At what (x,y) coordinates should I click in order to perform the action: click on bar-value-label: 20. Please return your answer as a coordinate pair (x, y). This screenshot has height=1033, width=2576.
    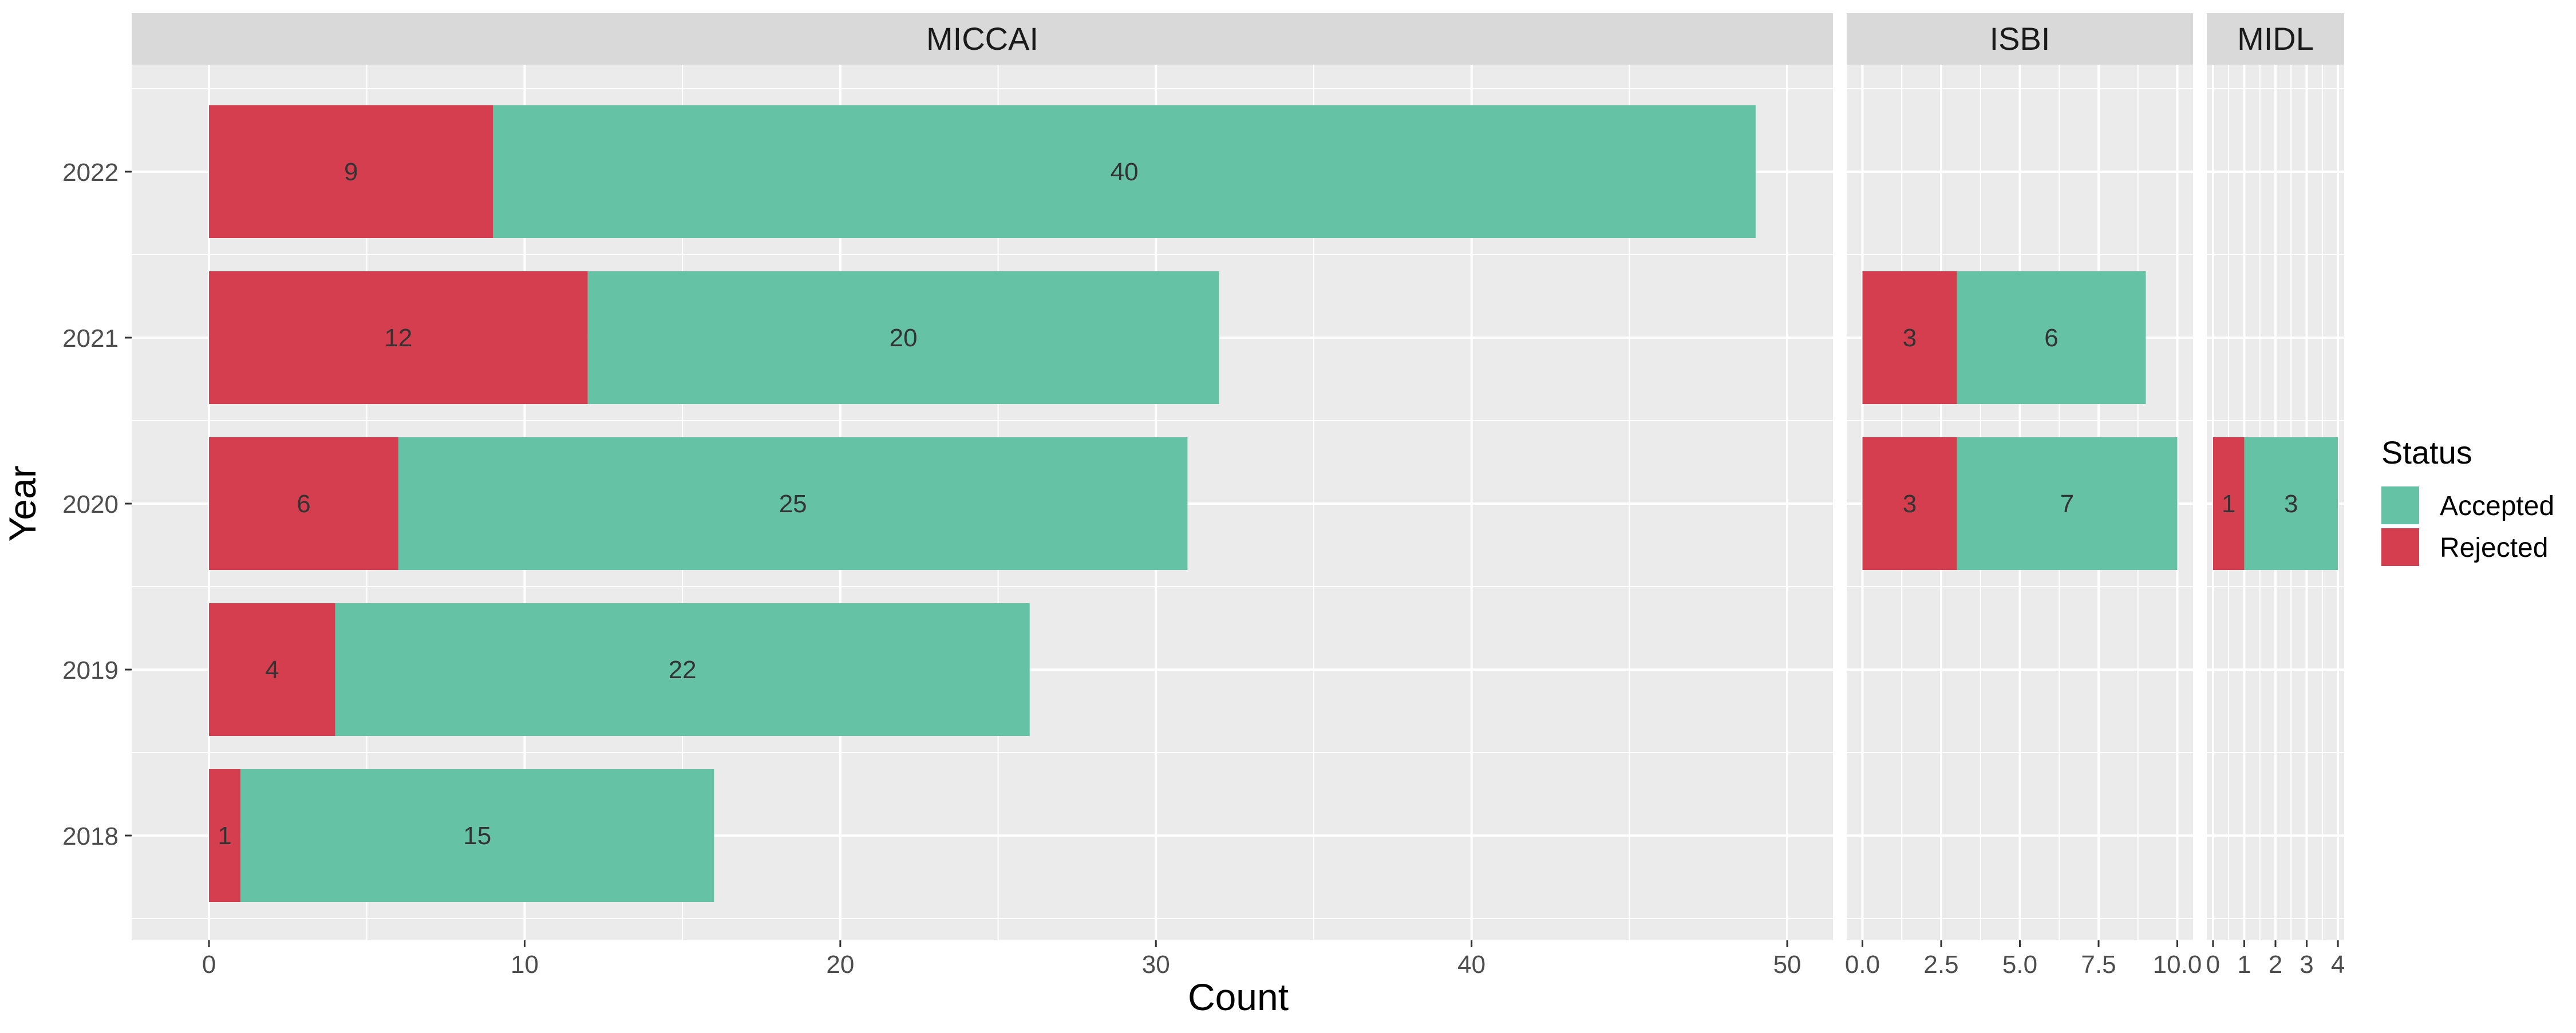
    Looking at the image, I should click on (904, 338).